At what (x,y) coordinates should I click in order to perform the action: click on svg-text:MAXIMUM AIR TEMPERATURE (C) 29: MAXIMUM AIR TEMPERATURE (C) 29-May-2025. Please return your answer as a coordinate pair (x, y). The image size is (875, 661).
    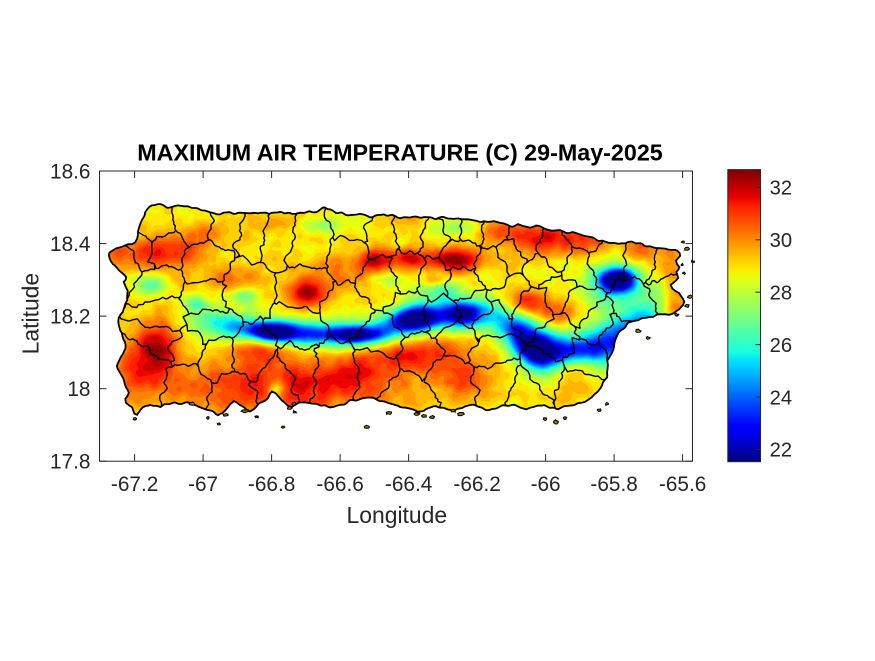
    Looking at the image, I should click on (400, 153).